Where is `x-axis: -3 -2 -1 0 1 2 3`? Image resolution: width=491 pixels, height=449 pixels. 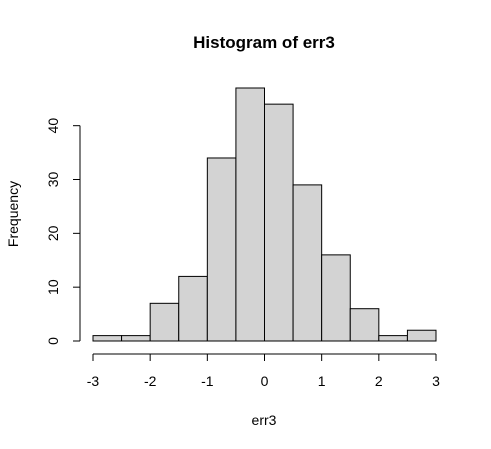
x-axis: -3 -2 -1 0 1 2 3 is located at coordinates (263, 371).